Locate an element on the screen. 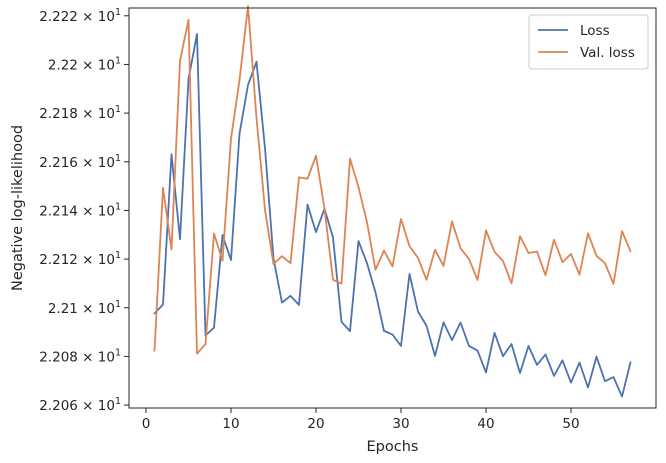 The width and height of the screenshot is (666, 463). y-tick-label: 2.216 × 10¹ is located at coordinates (80, 162).